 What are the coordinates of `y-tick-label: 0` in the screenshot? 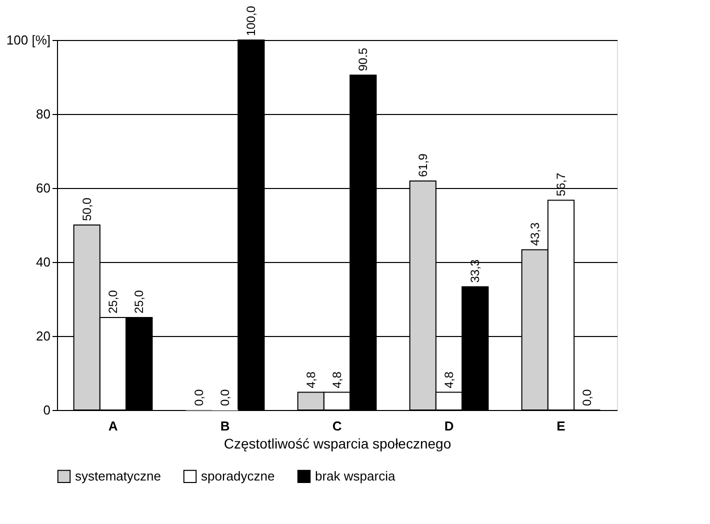 It's located at (46, 410).